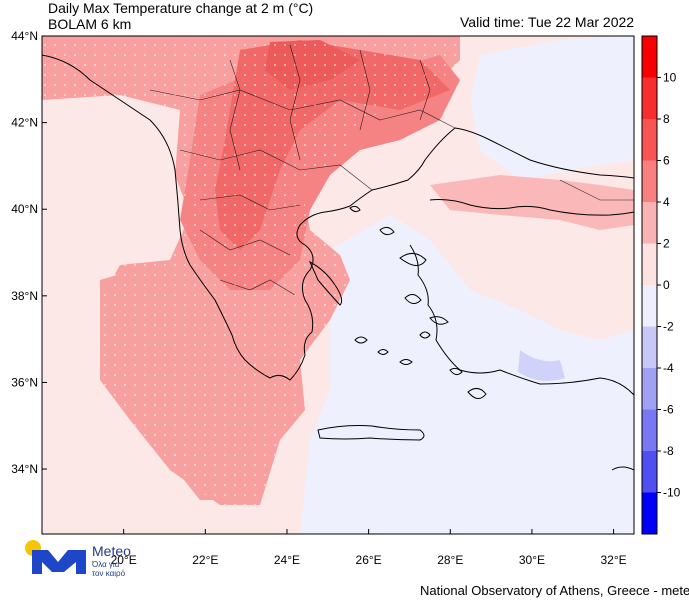 This screenshot has width=689, height=600. Describe the element at coordinates (666, 285) in the screenshot. I see `colorbar-label: 0` at that location.